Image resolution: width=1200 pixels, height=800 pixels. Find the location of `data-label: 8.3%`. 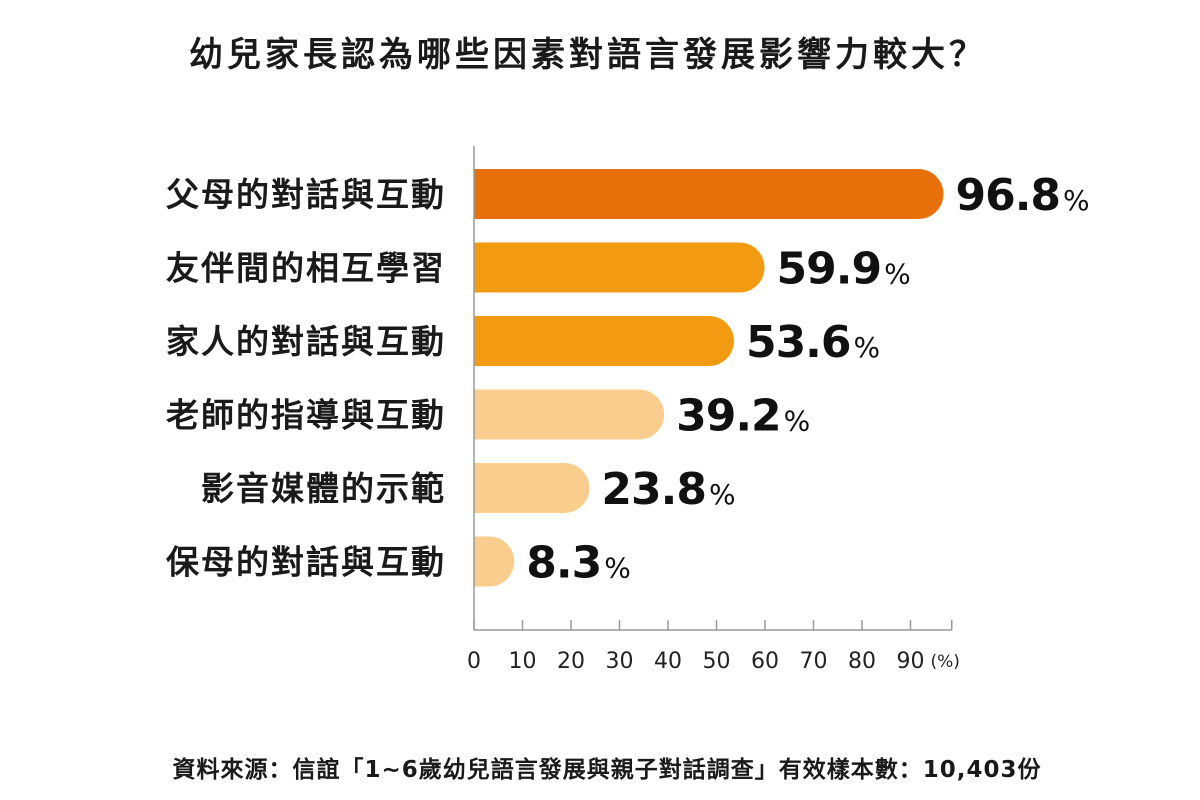

data-label: 8.3% is located at coordinates (578, 563).